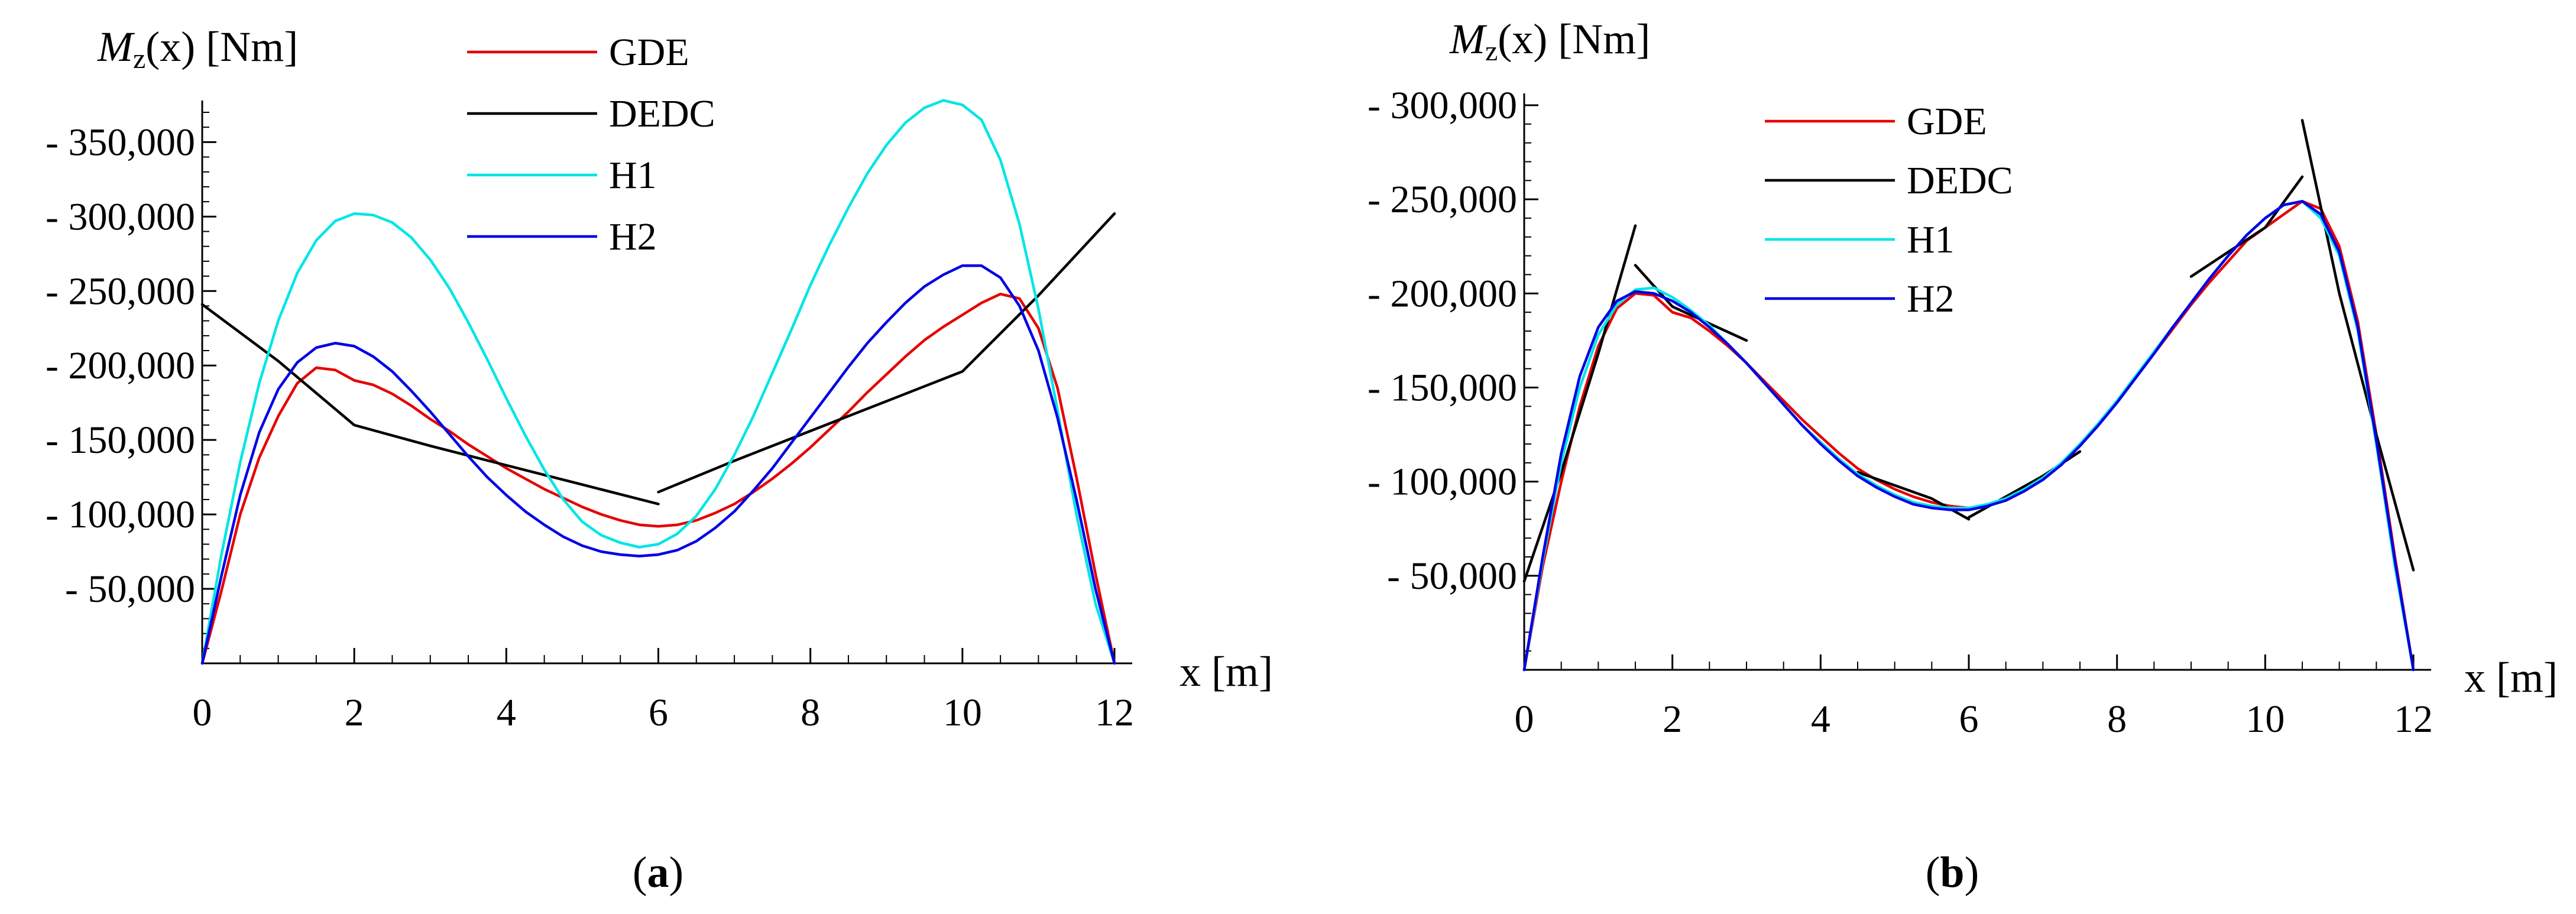  I want to click on panel-label: (b), so click(1952, 872).